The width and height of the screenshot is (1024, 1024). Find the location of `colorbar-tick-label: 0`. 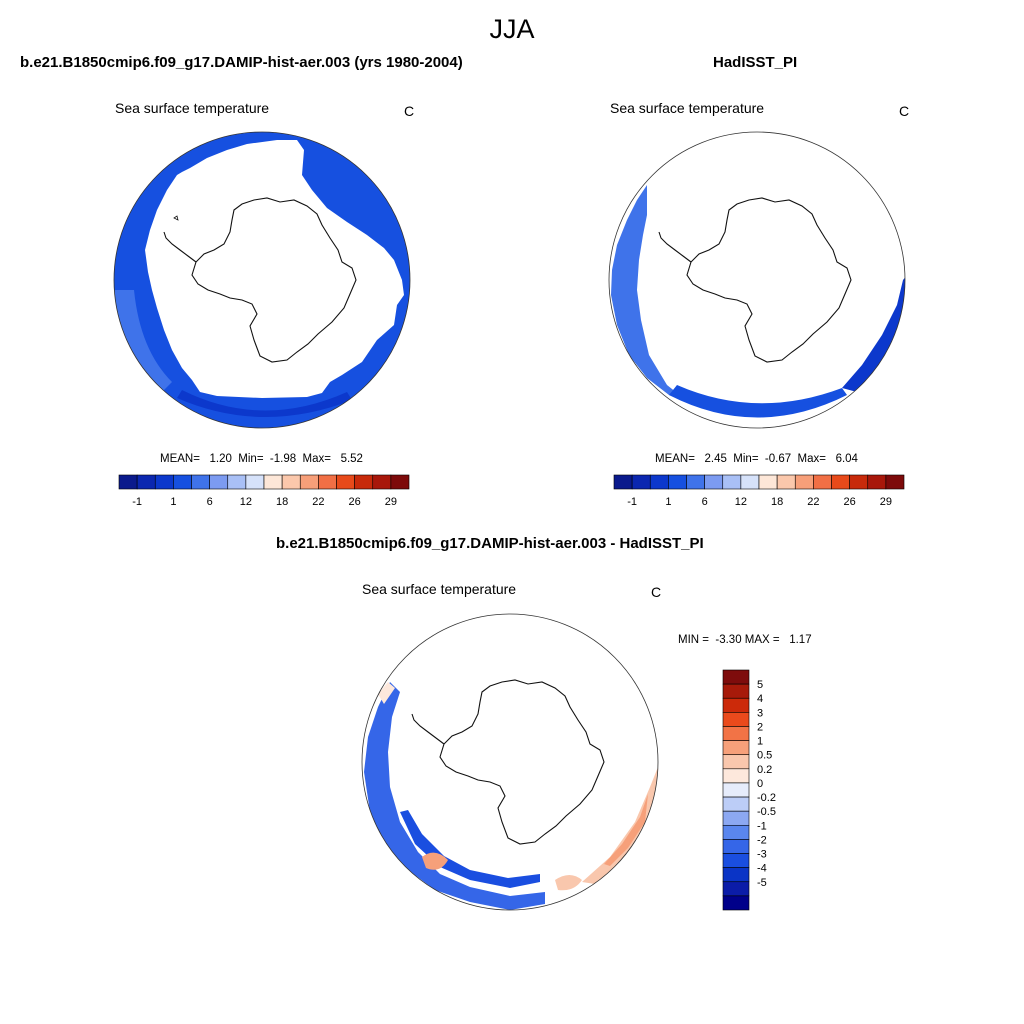

colorbar-tick-label: 0 is located at coordinates (760, 784).